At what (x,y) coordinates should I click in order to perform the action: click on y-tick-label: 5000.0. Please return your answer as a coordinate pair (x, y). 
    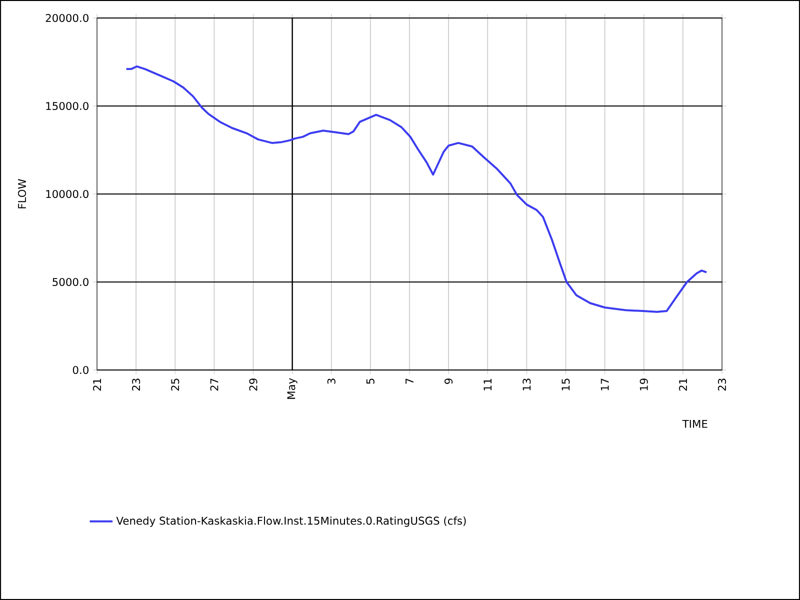
    Looking at the image, I should click on (70, 282).